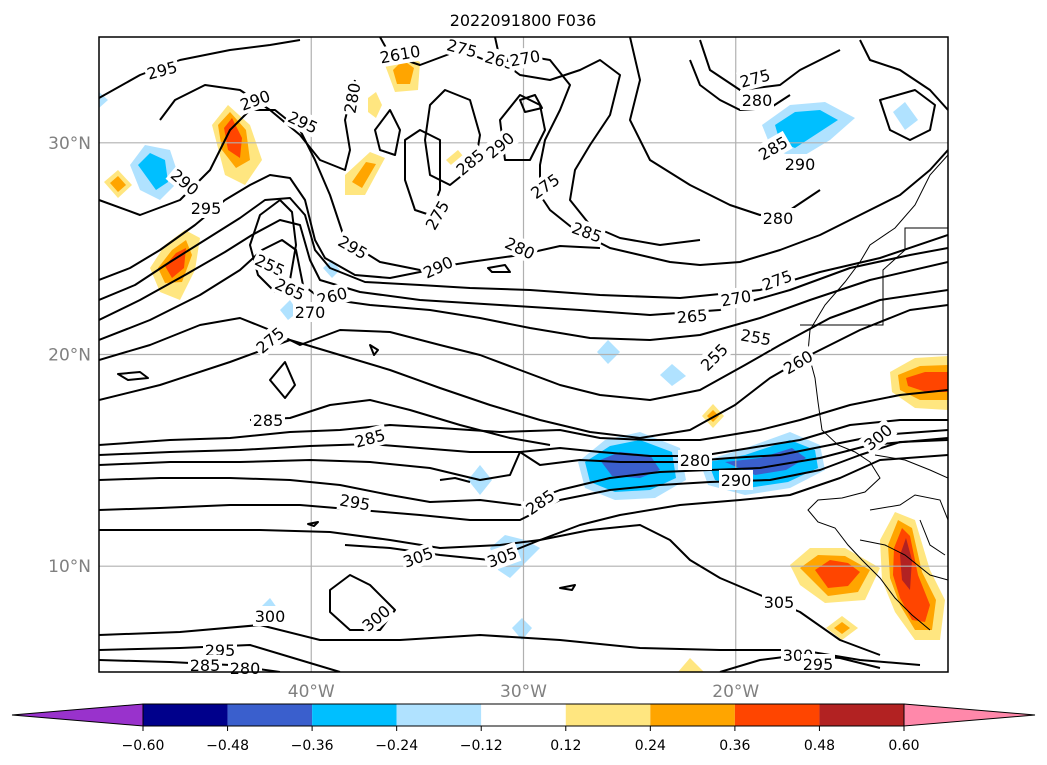  I want to click on contour-label-group: 265, so click(692, 316).